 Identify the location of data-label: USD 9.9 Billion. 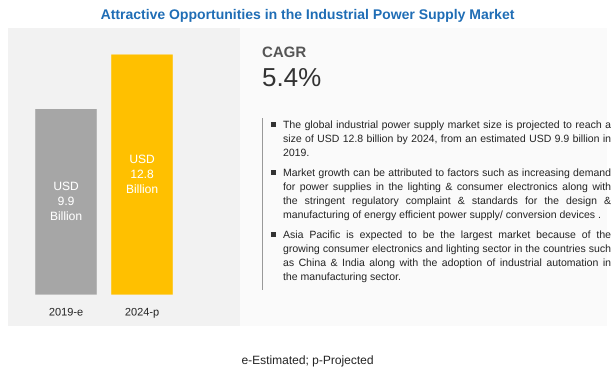
(66, 201).